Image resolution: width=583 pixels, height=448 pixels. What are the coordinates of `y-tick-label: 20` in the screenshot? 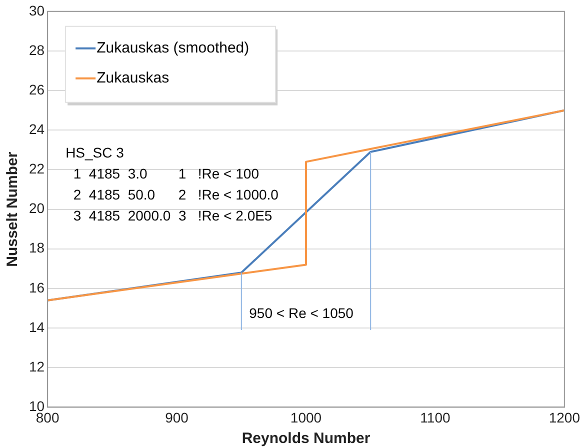 It's located at (36, 208).